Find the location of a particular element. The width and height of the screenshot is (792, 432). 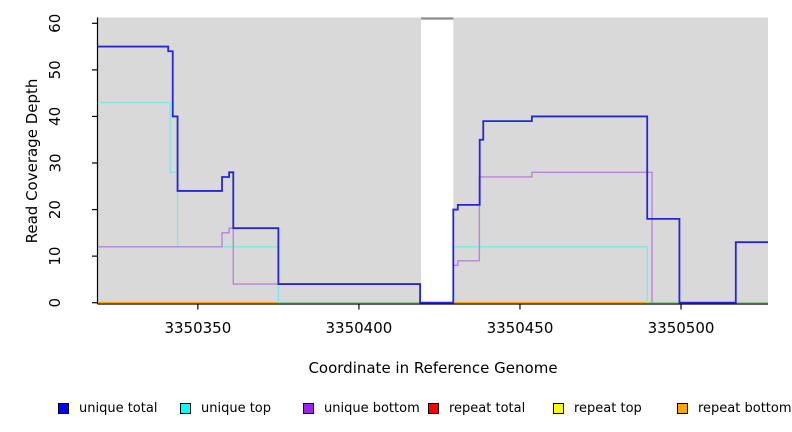

y-tick-label: 10 is located at coordinates (55, 256).